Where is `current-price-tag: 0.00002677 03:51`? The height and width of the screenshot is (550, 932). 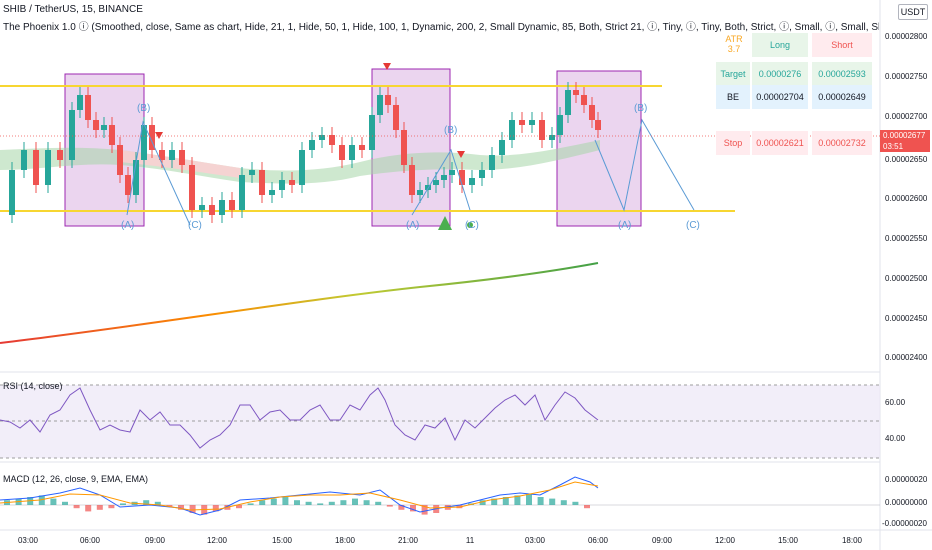
current-price-tag: 0.00002677 03:51 is located at coordinates (905, 141).